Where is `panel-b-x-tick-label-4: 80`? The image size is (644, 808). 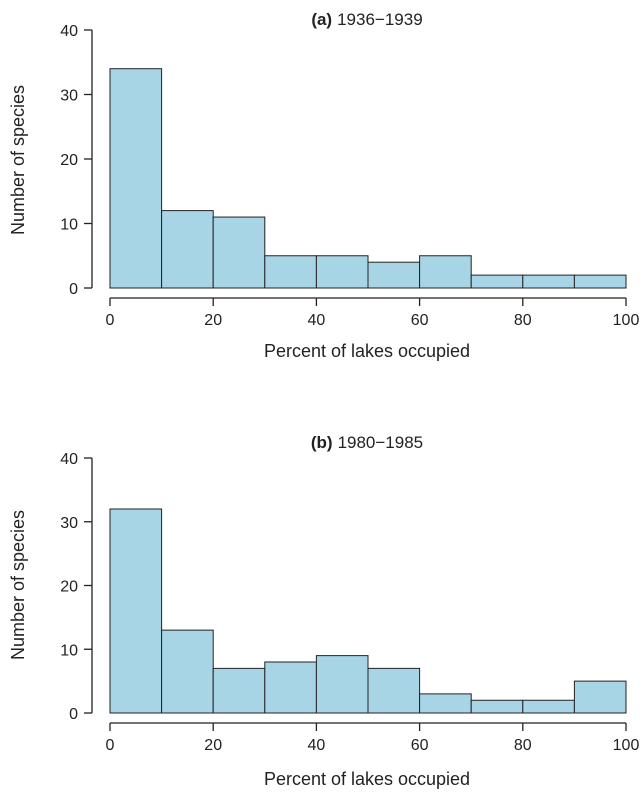
panel-b-x-tick-label-4: 80 is located at coordinates (523, 745).